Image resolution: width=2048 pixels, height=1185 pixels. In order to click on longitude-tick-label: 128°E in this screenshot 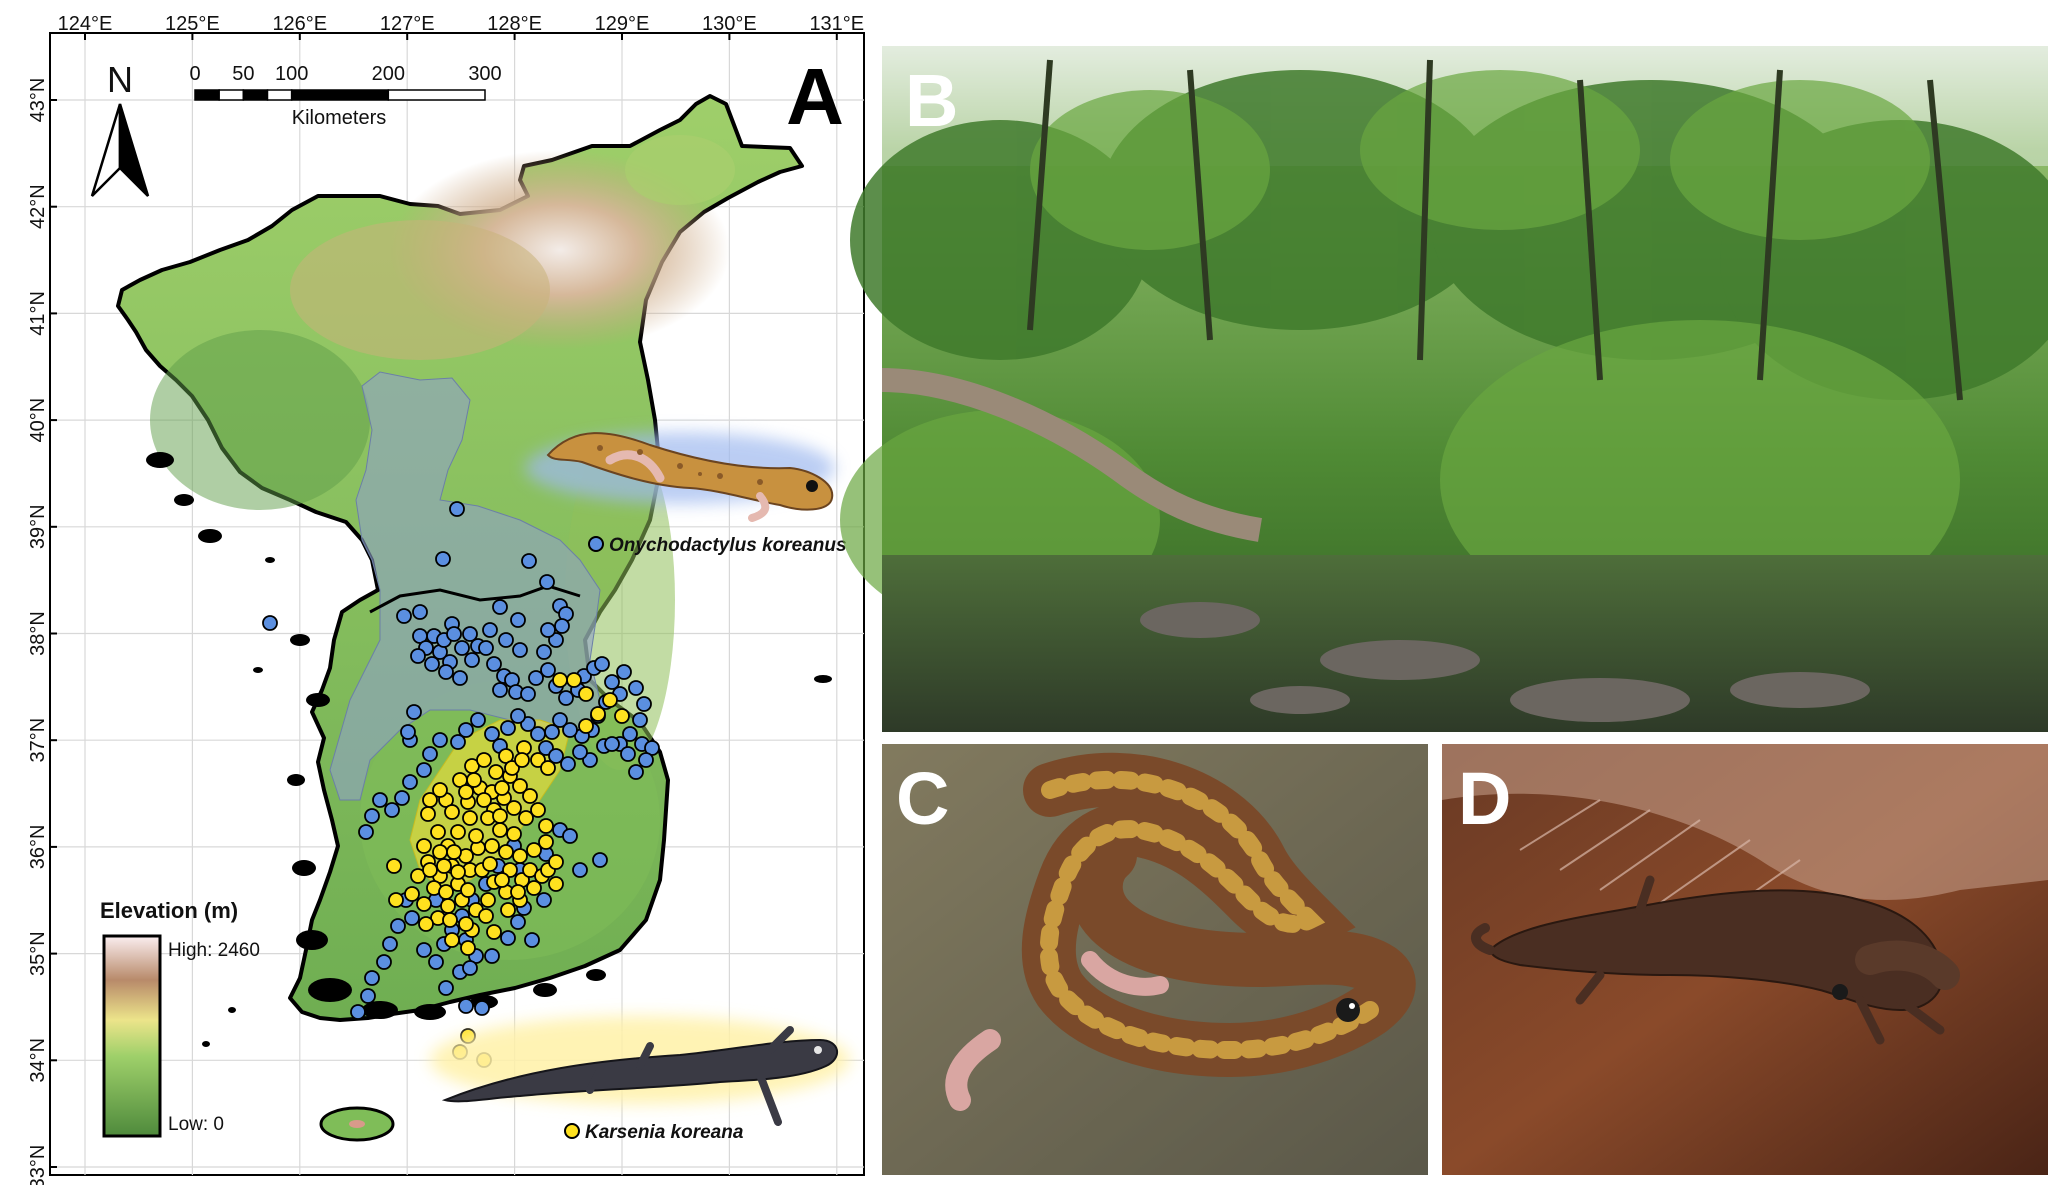, I will do `click(514, 24)`.